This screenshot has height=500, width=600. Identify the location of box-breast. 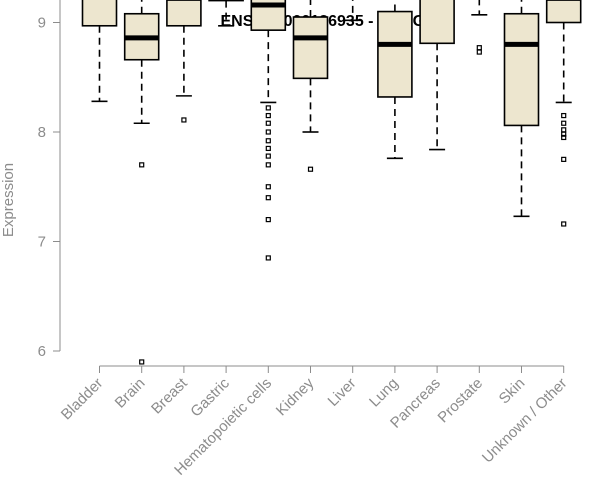
(184, 61).